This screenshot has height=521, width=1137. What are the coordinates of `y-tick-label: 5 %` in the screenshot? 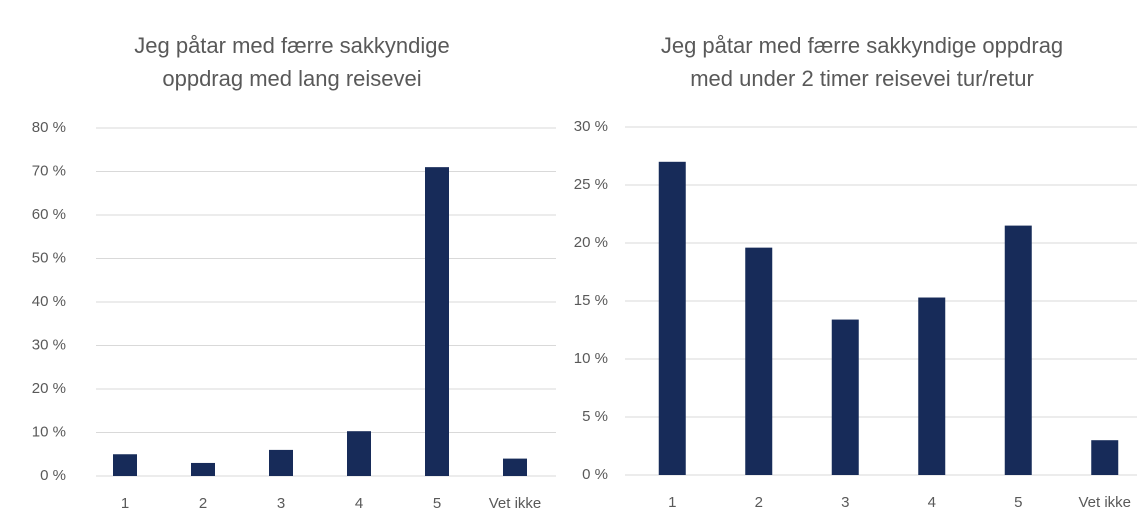 It's located at (595, 416).